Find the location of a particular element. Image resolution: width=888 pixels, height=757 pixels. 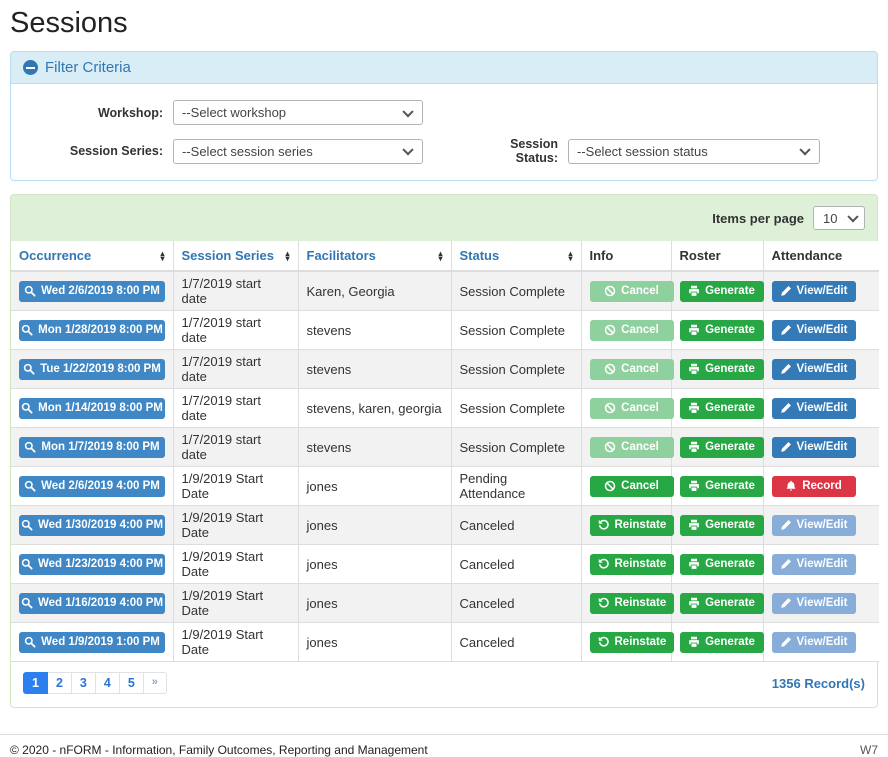

results-panel-footer: 1 2 3 4 5 » 1356 Record(s) is located at coordinates (444, 684).